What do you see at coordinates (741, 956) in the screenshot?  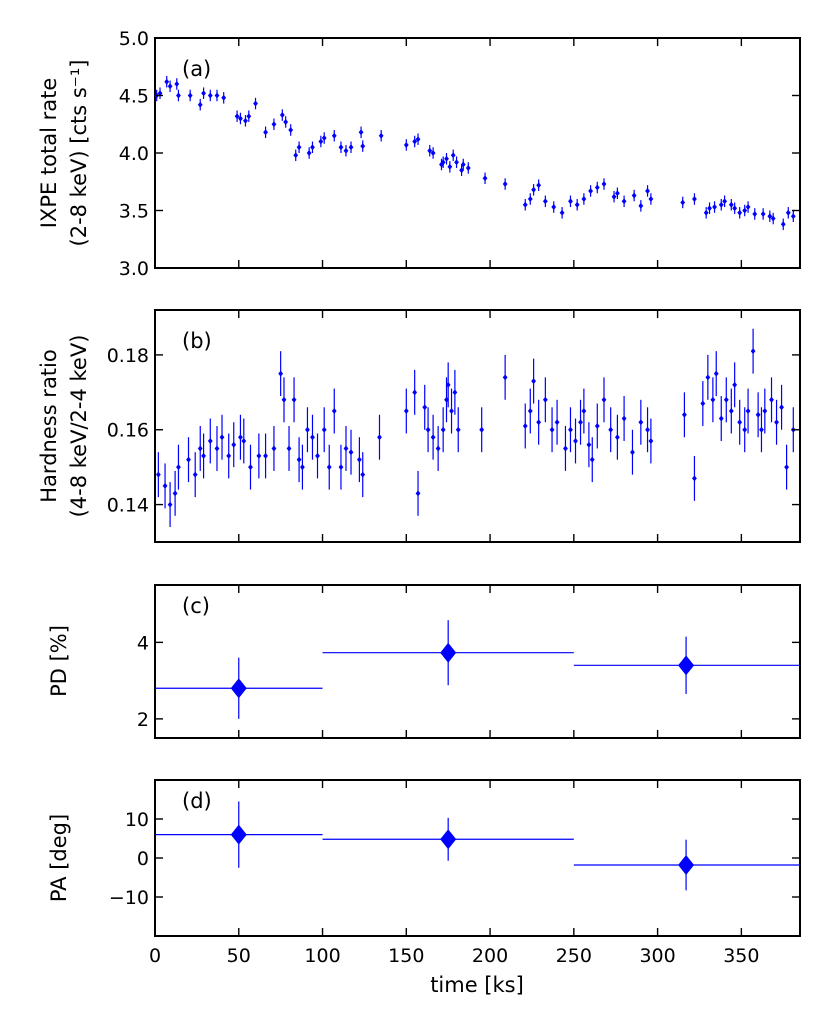 I see `x-tick-label: 350` at bounding box center [741, 956].